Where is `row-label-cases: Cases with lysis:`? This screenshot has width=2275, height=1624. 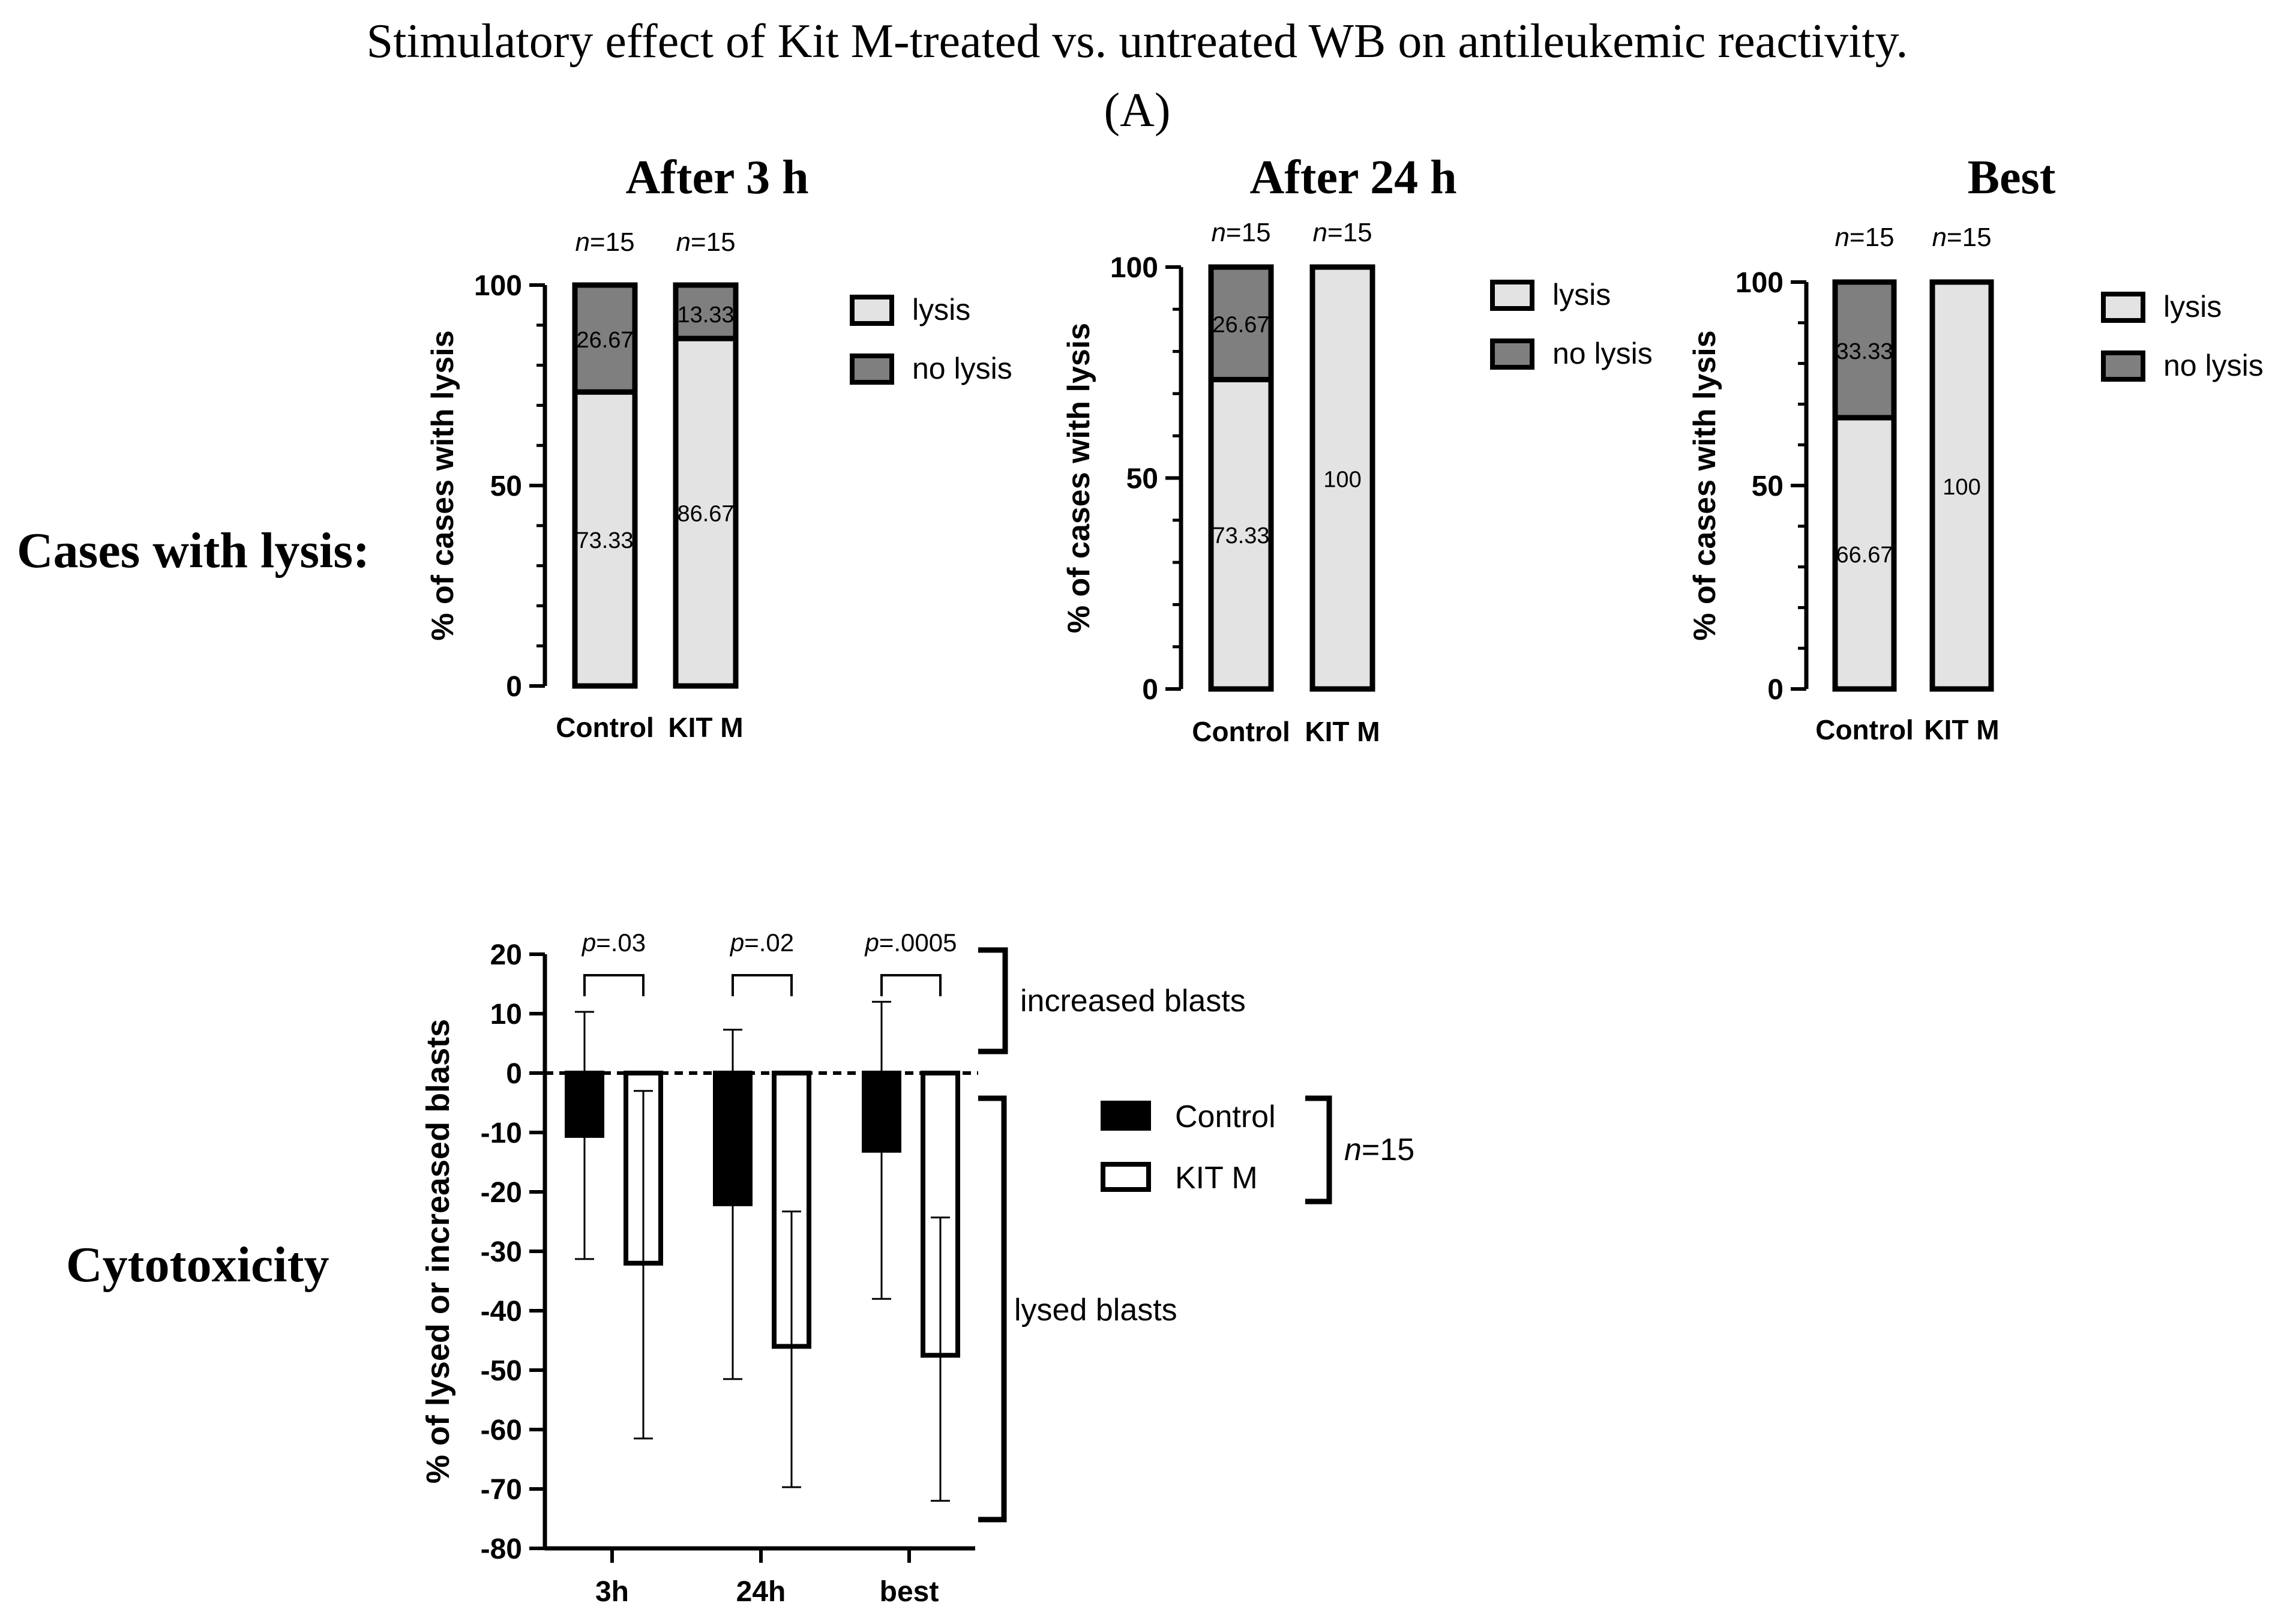 row-label-cases: Cases with lysis: is located at coordinates (193, 551).